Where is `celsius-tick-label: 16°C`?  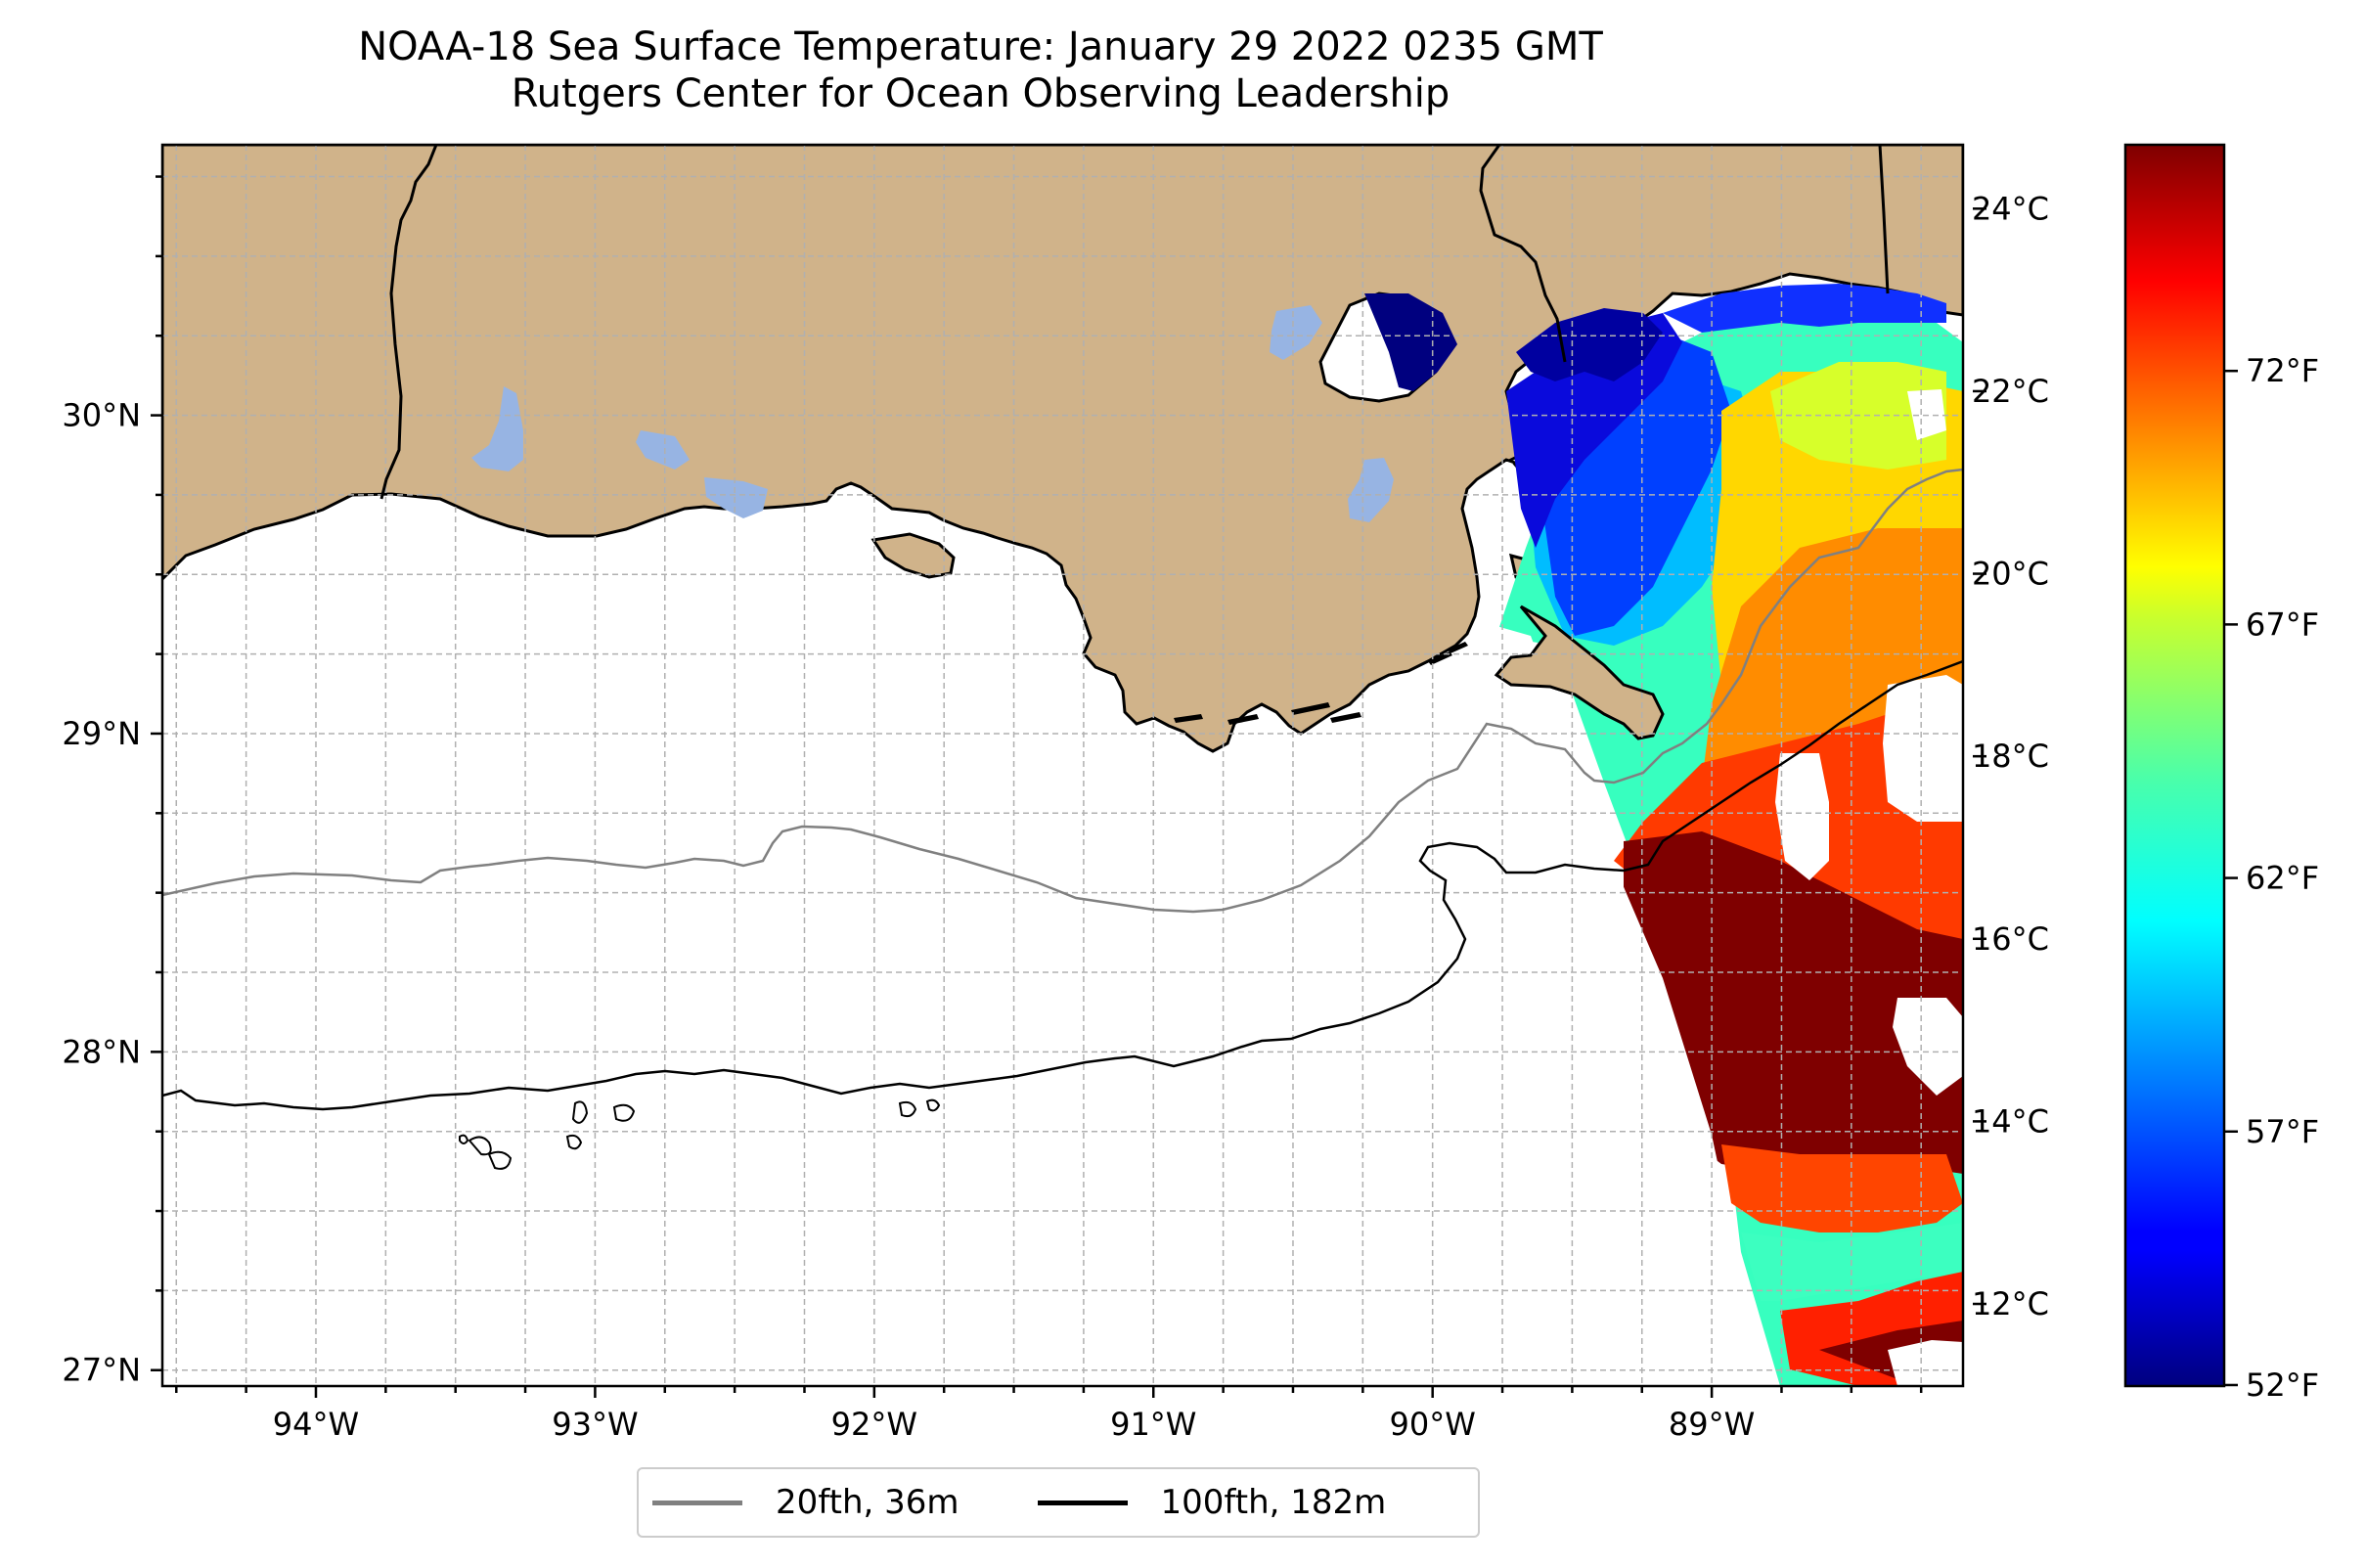 celsius-tick-label: 16°C is located at coordinates (2010, 939).